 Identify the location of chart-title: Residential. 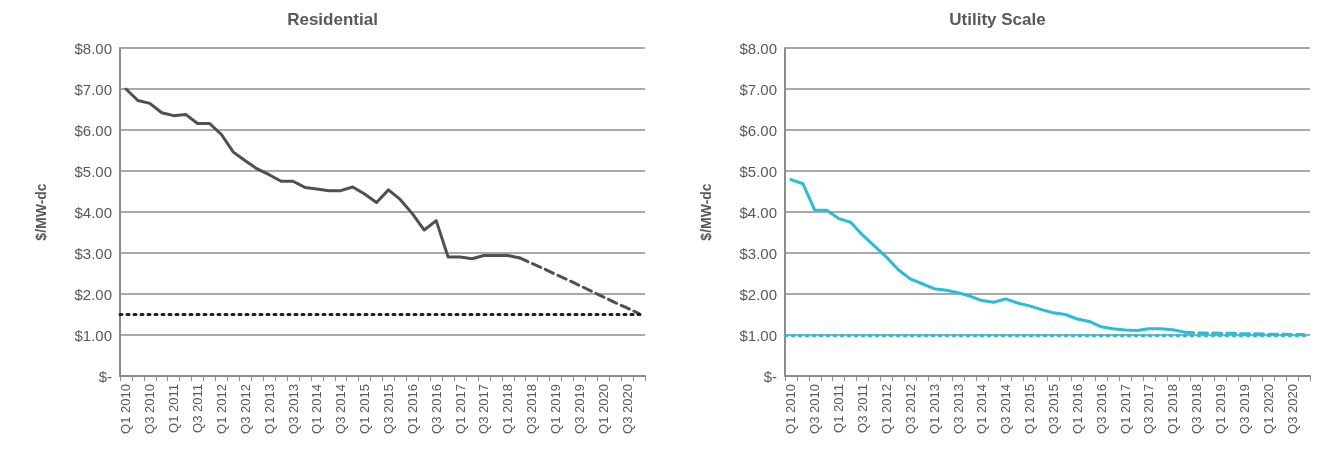
(332, 19).